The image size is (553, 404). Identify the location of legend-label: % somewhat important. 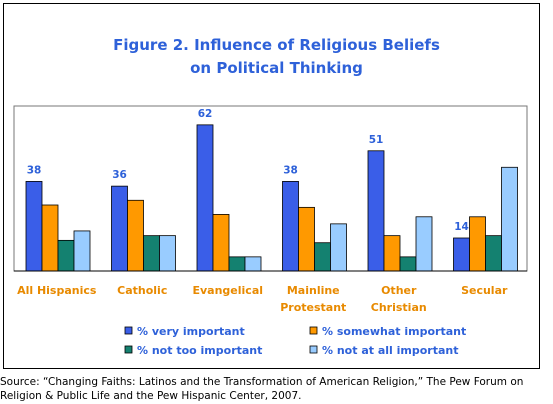
(394, 331).